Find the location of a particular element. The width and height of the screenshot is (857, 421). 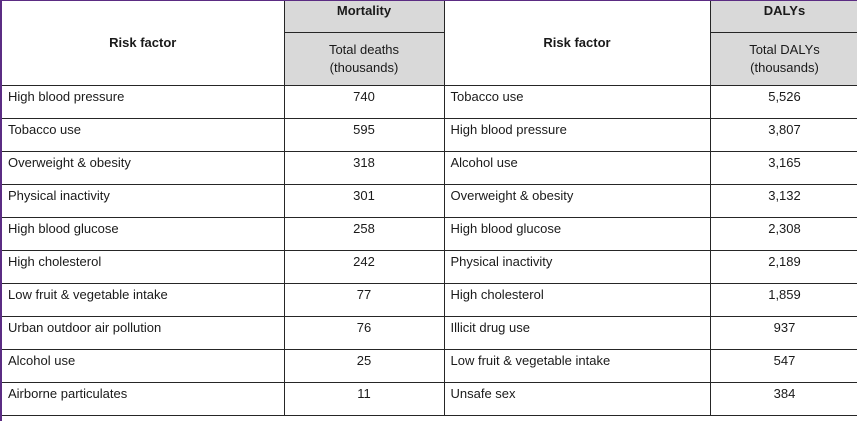

mortality-risk-factor-cell: Overweight & obesity is located at coordinates (143, 167).